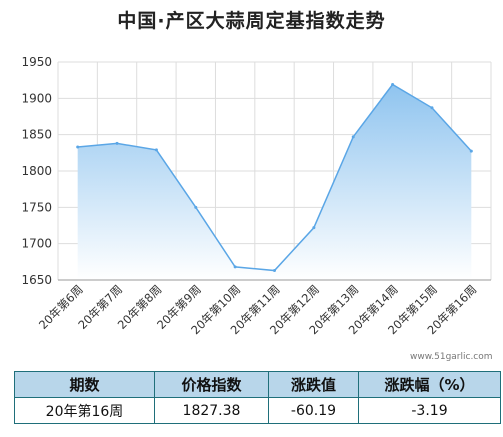  I want to click on y-tick-label: 1950, so click(36, 62).